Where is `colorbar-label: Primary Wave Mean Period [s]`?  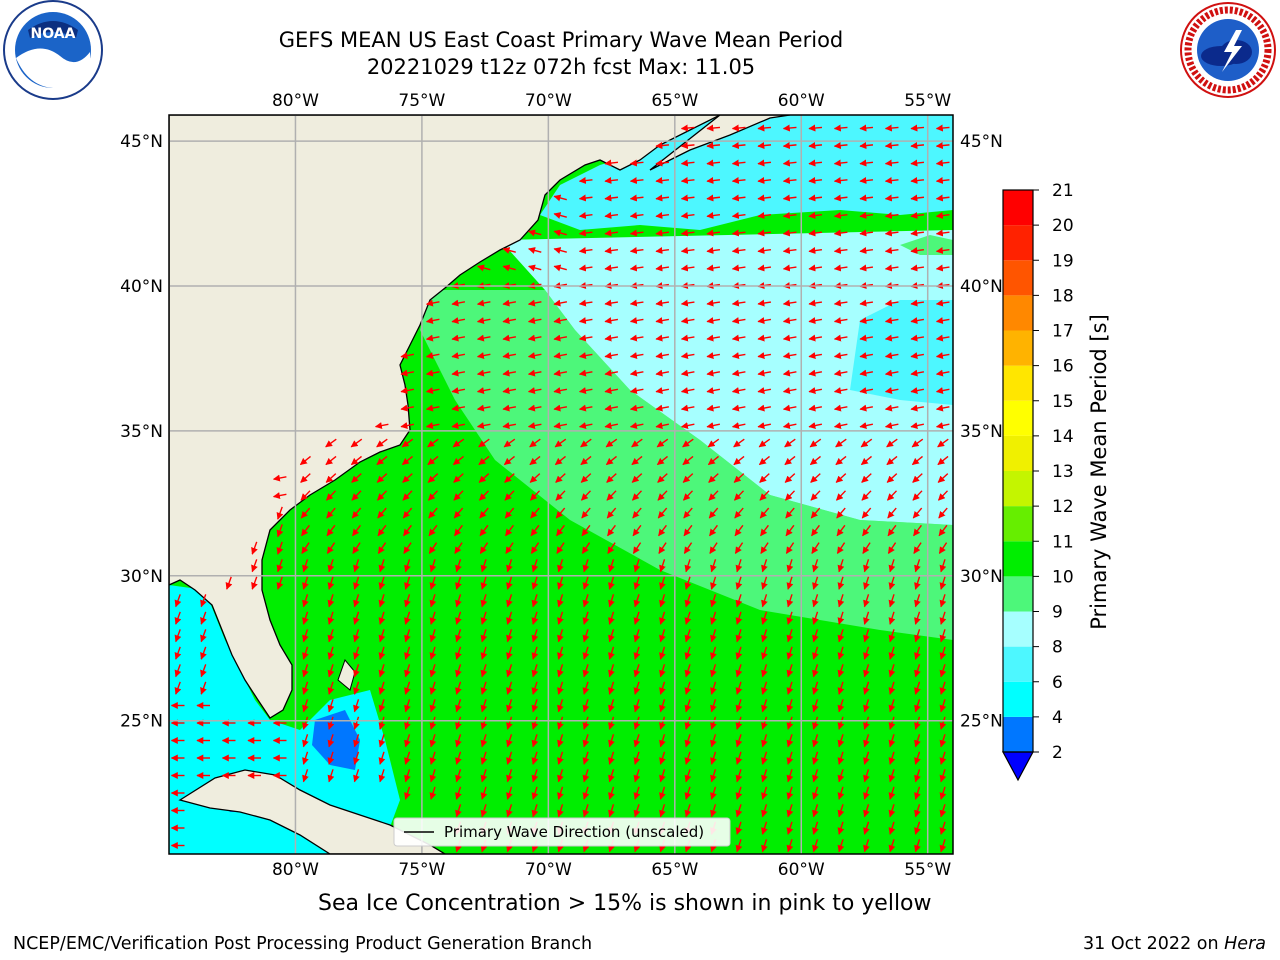 colorbar-label: Primary Wave Mean Period [s] is located at coordinates (1099, 472).